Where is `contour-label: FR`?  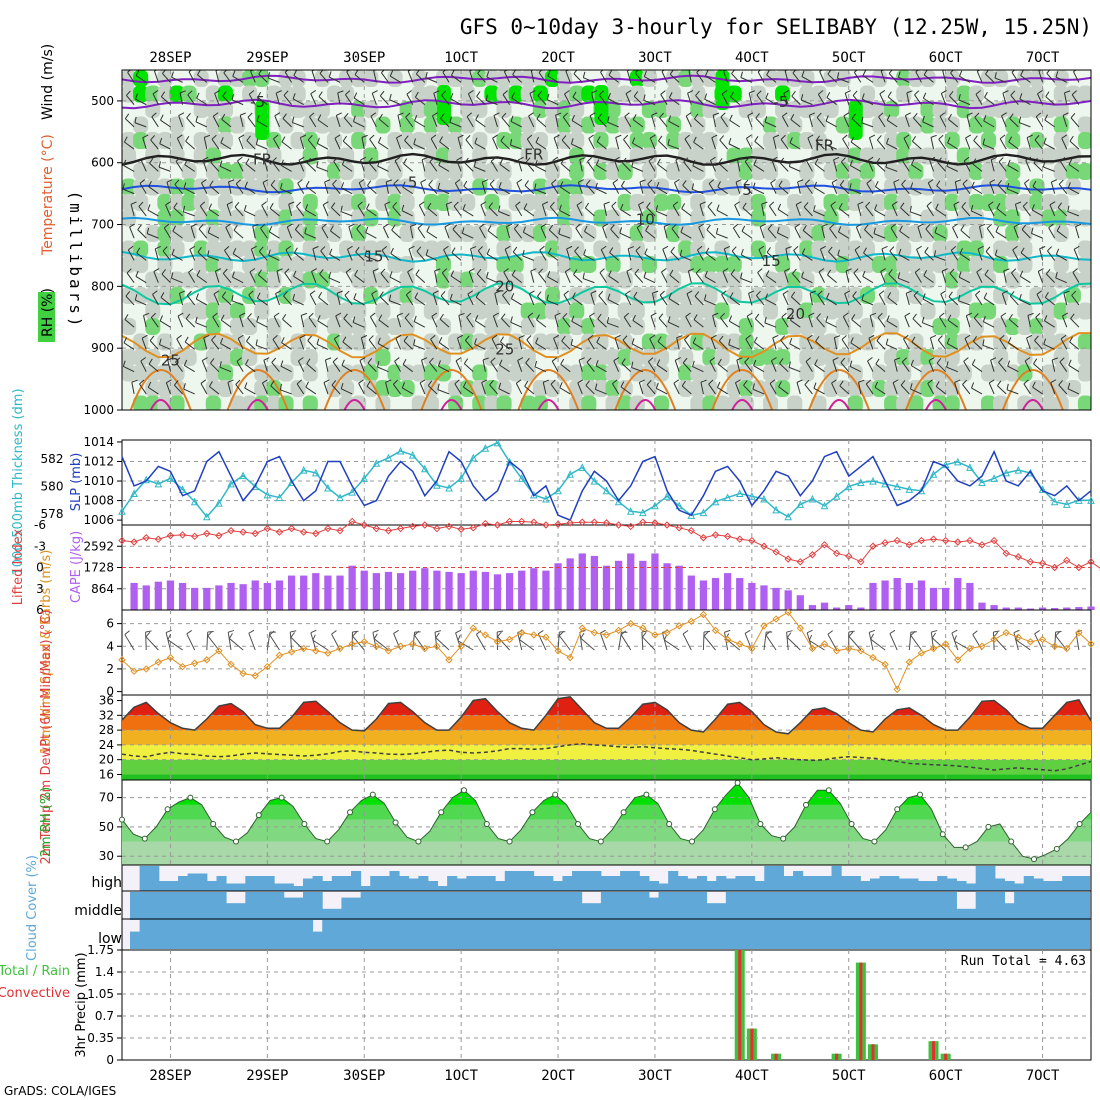 contour-label: FR is located at coordinates (262, 160).